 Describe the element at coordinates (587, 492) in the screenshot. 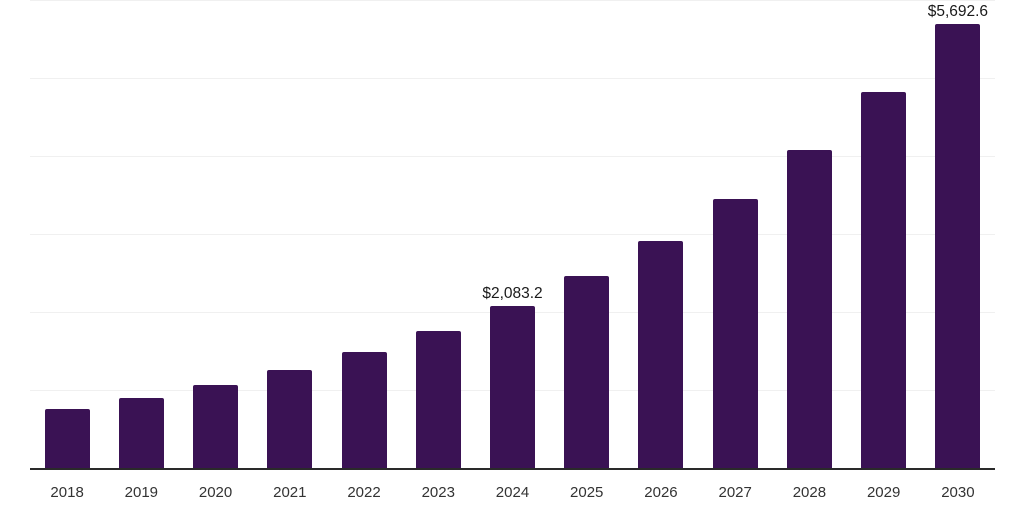

I see `x-tick-label-2025: 2025` at that location.